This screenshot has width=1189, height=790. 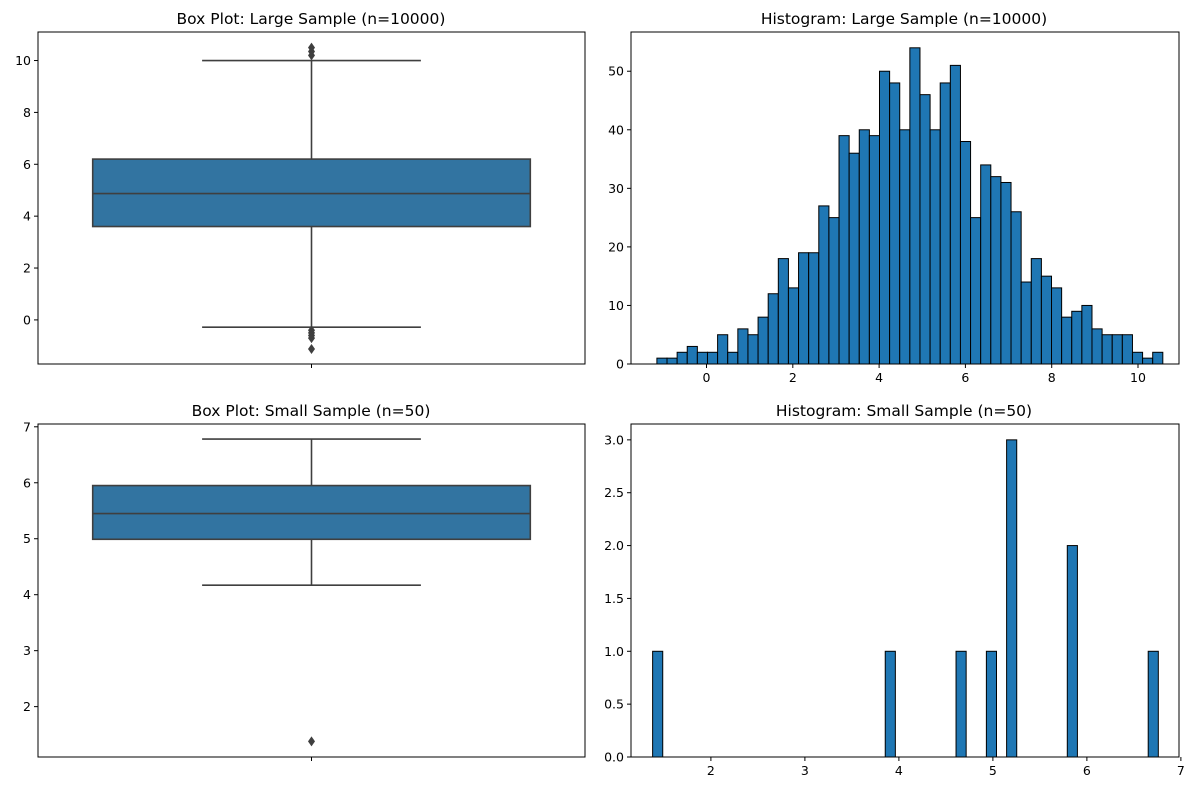 I want to click on box-small-y-tick-label: 6, so click(x=27, y=482).